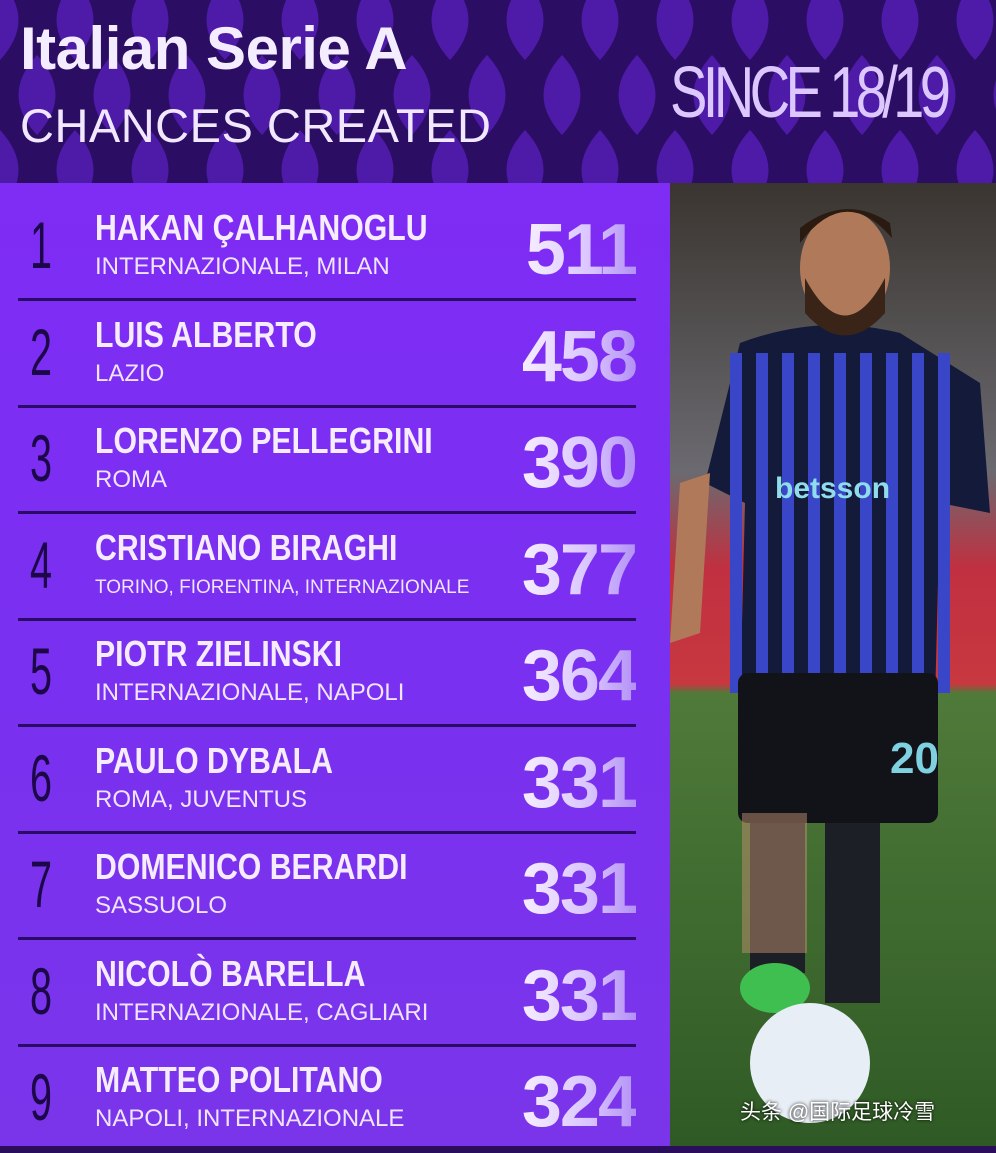 The width and height of the screenshot is (996, 1153). Describe the element at coordinates (41, 565) in the screenshot. I see `rank: 4` at that location.